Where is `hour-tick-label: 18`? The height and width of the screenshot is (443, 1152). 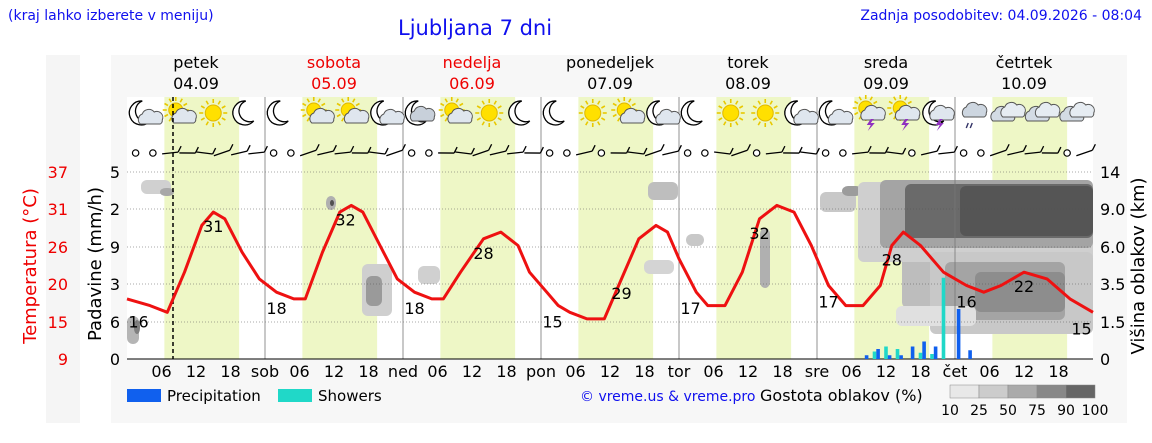
hour-tick-label: 18 is located at coordinates (644, 371).